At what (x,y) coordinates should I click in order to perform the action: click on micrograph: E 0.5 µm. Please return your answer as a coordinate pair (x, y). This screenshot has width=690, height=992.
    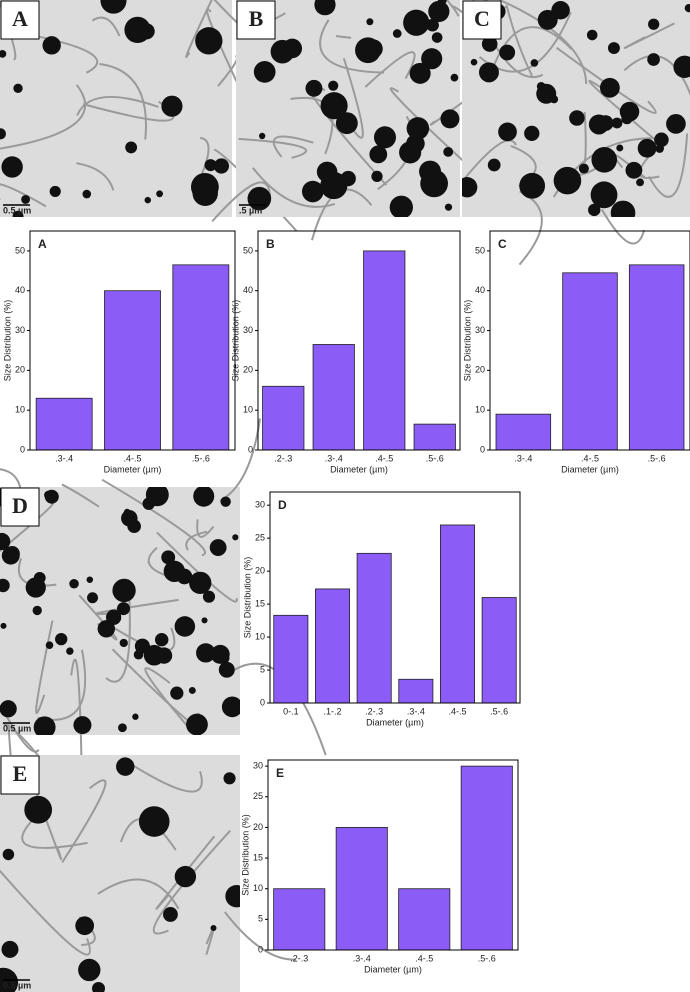
    Looking at the image, I should click on (148, 873).